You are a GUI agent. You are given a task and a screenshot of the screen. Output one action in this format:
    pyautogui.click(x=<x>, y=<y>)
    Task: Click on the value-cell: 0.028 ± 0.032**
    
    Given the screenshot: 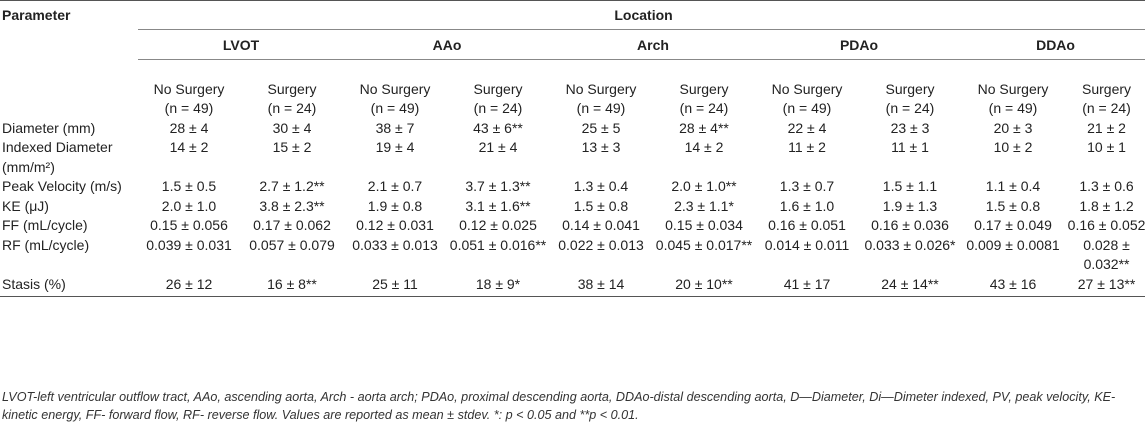 What is the action you would take?
    pyautogui.click(x=1106, y=254)
    